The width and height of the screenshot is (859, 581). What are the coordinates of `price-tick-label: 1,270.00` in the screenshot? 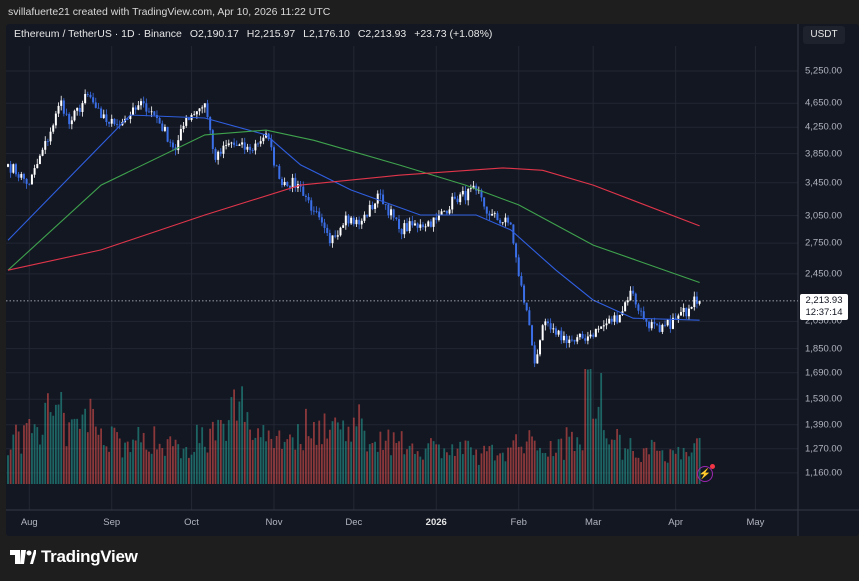 It's located at (823, 449).